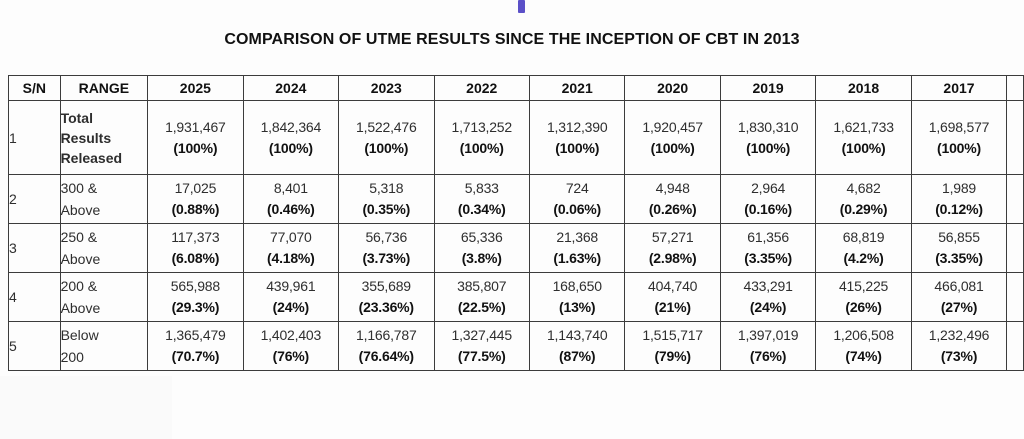  I want to click on cell-value: 68,819, so click(863, 237).